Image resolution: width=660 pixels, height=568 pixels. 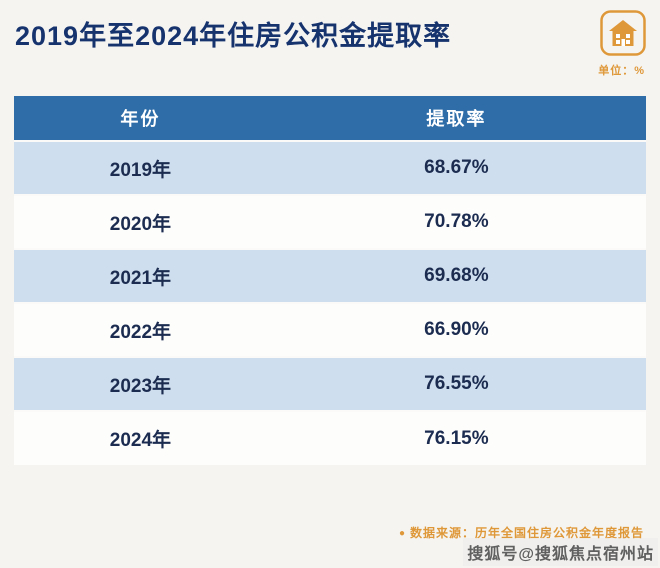 What do you see at coordinates (560, 552) in the screenshot?
I see `watermark-text: 搜狐号@搜狐焦点宿州站` at bounding box center [560, 552].